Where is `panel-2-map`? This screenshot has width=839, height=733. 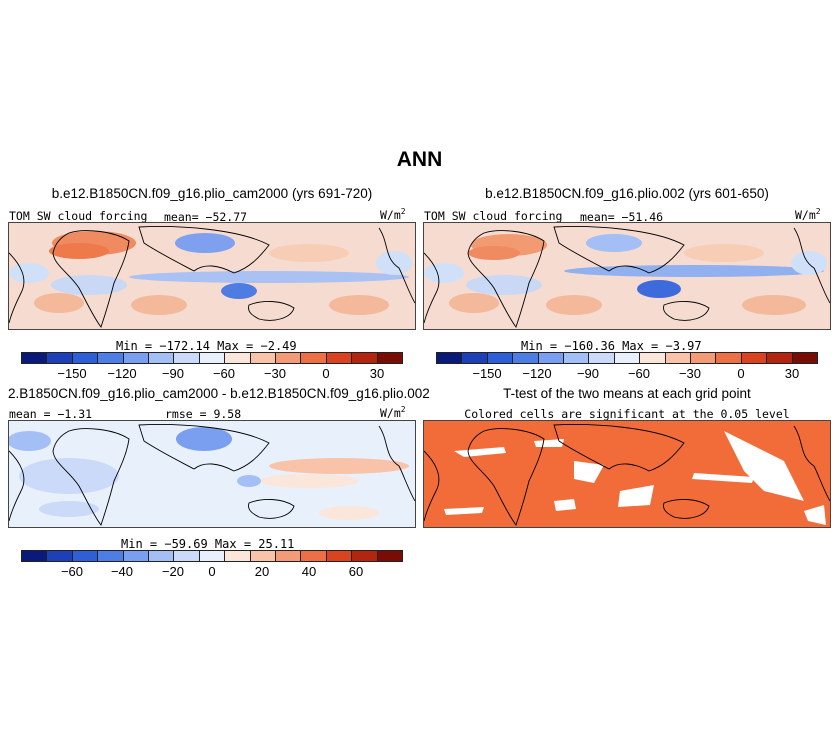 panel-2-map is located at coordinates (627, 276).